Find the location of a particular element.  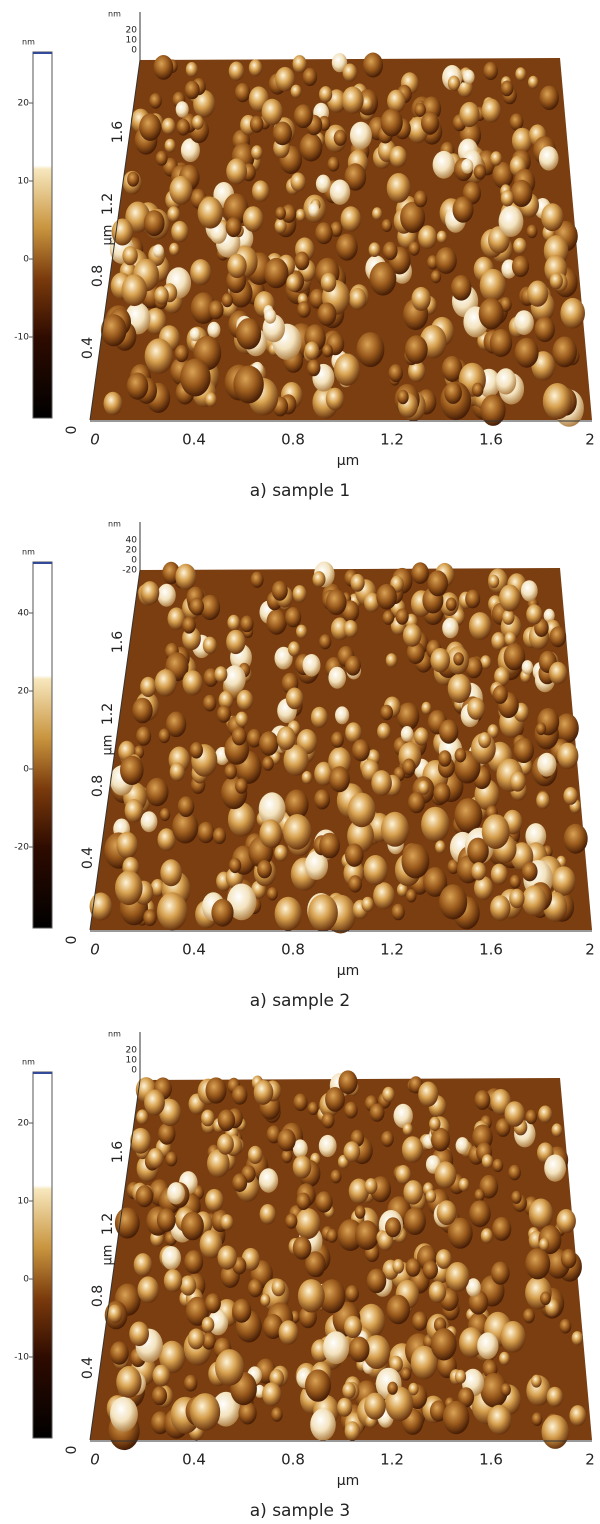

x-tick-label: 0.4 is located at coordinates (194, 950).